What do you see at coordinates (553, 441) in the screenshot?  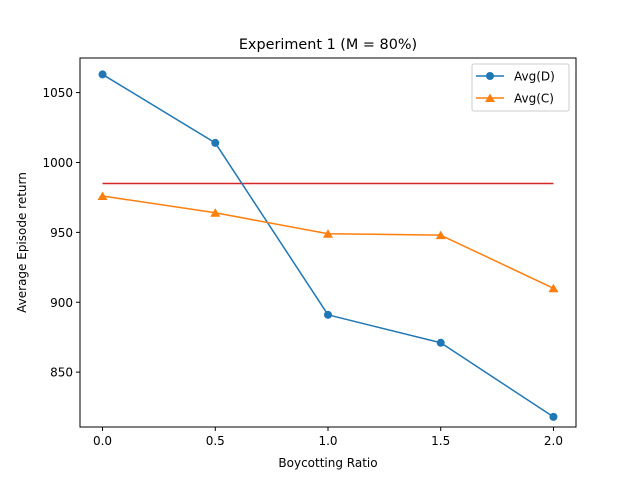 I see `x-tick-label: 2.0` at bounding box center [553, 441].